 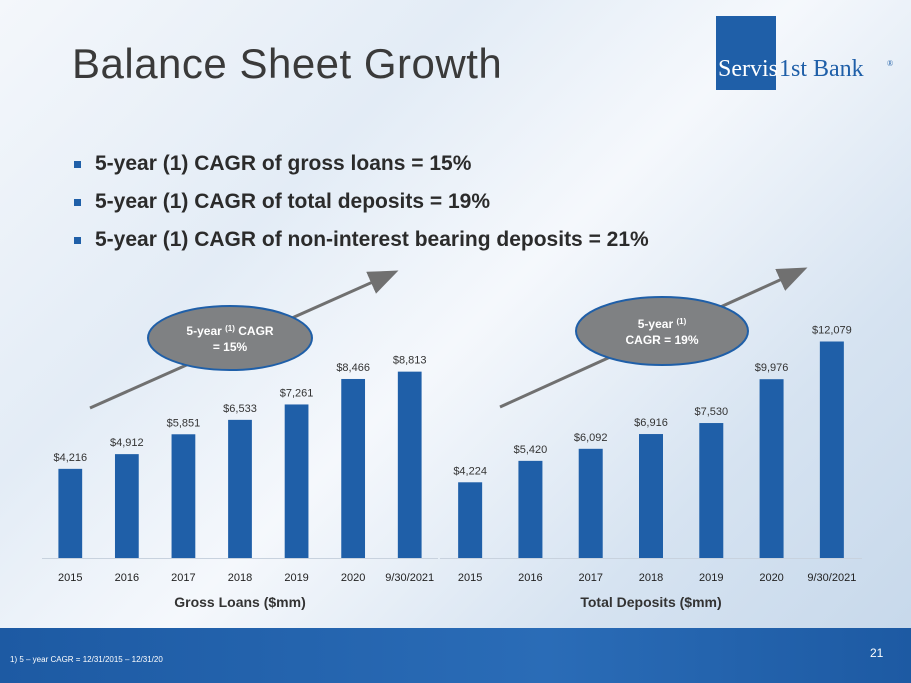 What do you see at coordinates (832, 331) in the screenshot?
I see `data-label: $12,079` at bounding box center [832, 331].